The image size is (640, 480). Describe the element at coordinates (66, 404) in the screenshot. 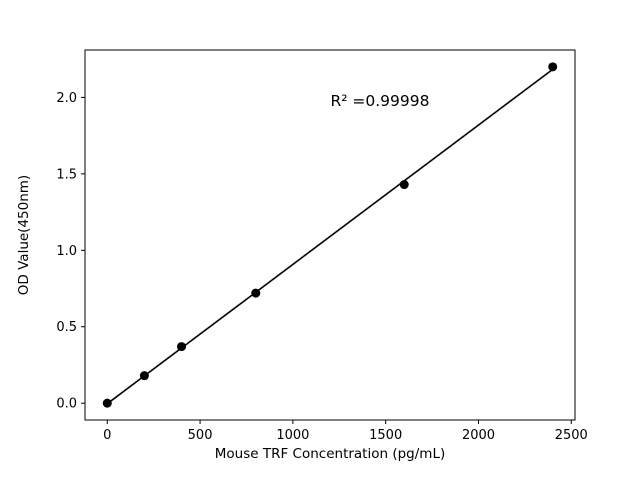

I see `y-tick-label: 0.0` at that location.